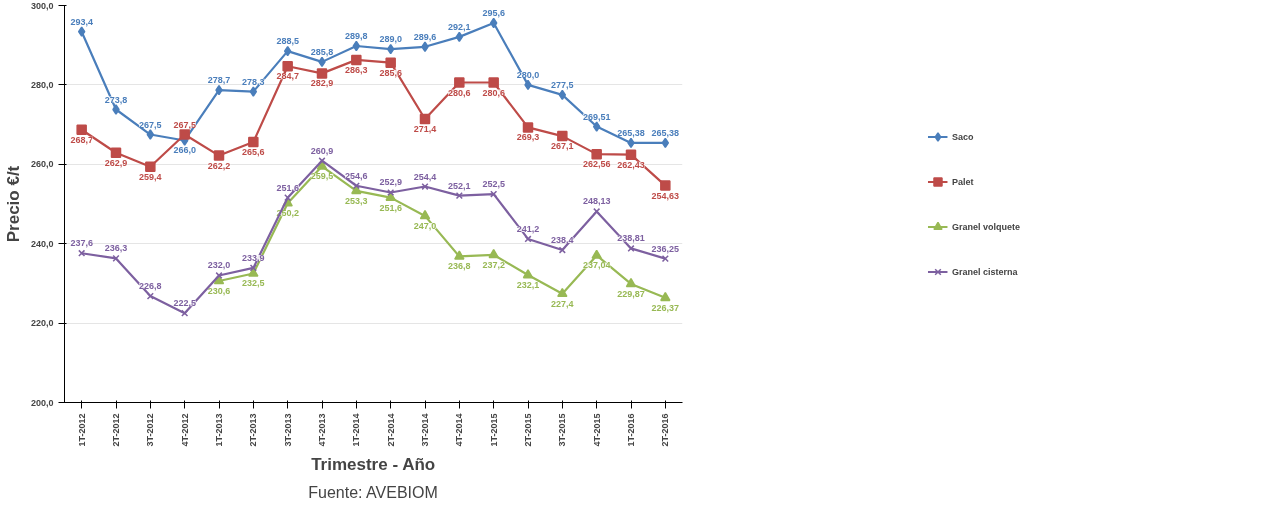 This screenshot has width=1273, height=513. What do you see at coordinates (425, 430) in the screenshot?
I see `x-tick-label: 3T-2014` at bounding box center [425, 430].